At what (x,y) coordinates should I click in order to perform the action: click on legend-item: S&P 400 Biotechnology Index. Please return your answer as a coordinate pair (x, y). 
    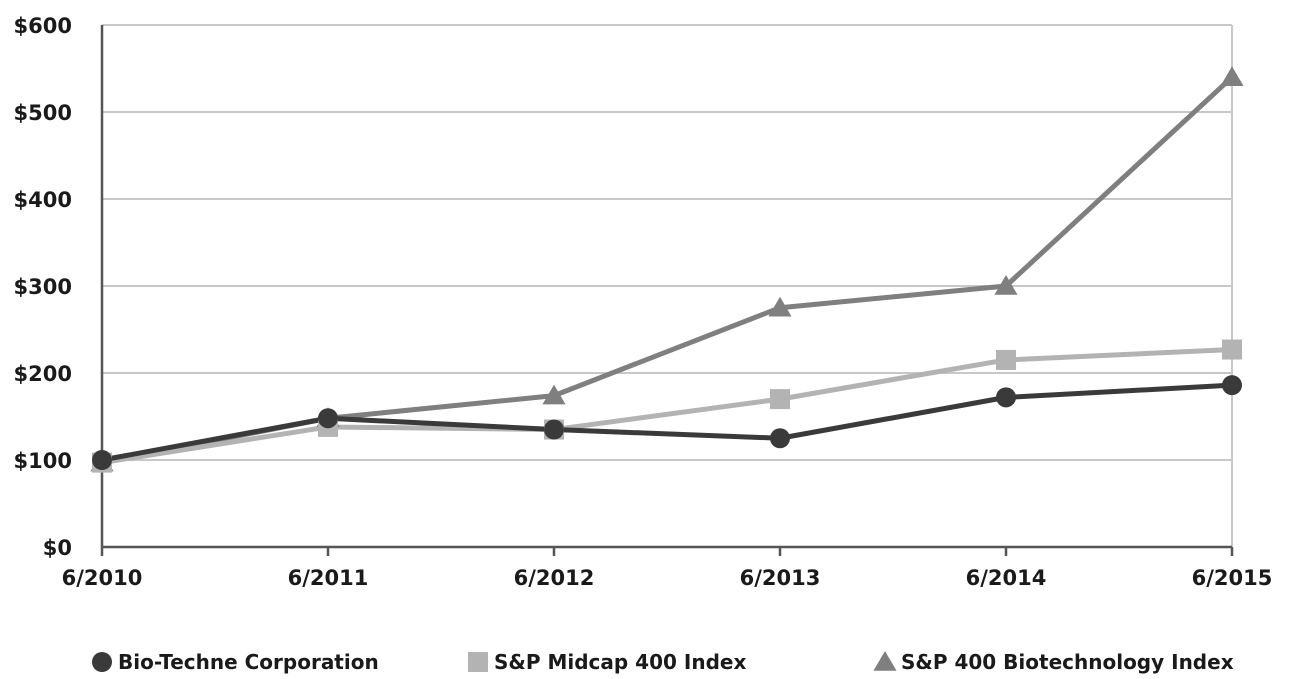
    Looking at the image, I should click on (1053, 662).